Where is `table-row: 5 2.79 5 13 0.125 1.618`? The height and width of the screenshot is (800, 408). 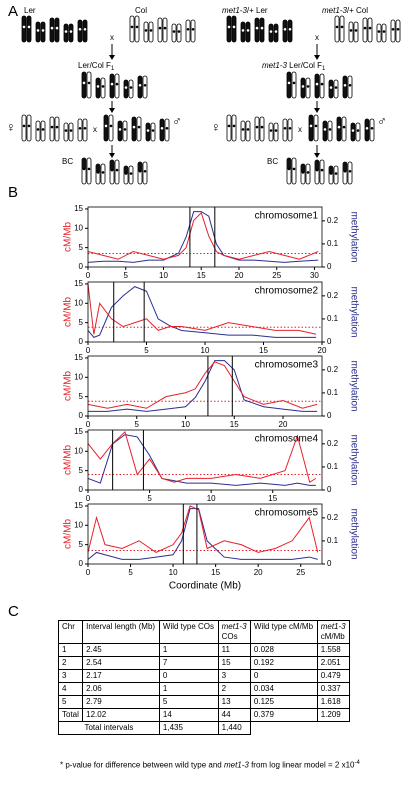 table-row: 5 2.79 5 13 0.125 1.618 is located at coordinates (204, 702).